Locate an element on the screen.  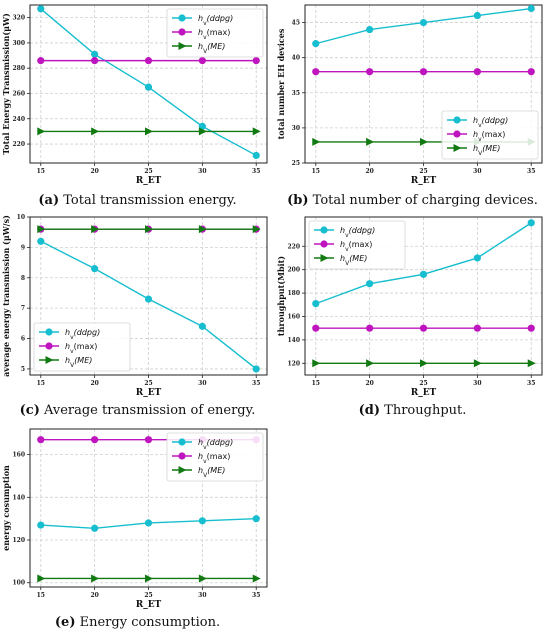
x-tick-label: 15 is located at coordinates (316, 383).